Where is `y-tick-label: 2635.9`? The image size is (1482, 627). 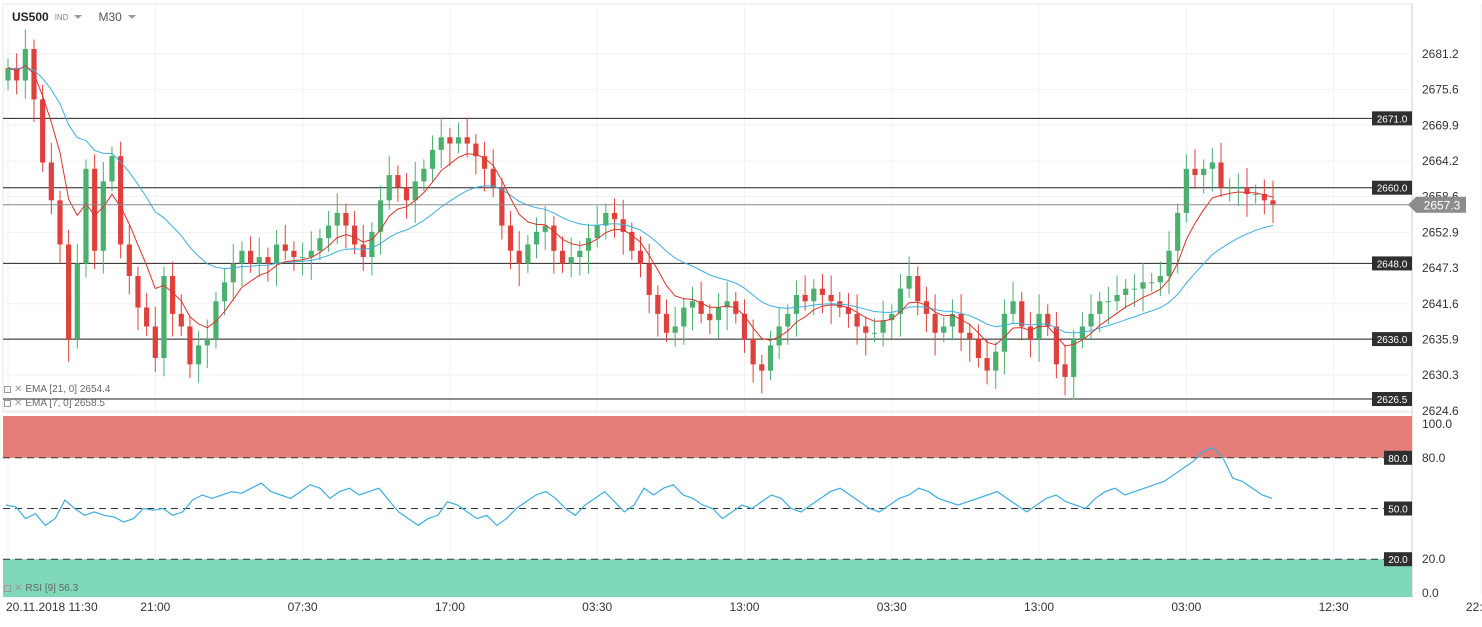
y-tick-label: 2635.9 is located at coordinates (1440, 340).